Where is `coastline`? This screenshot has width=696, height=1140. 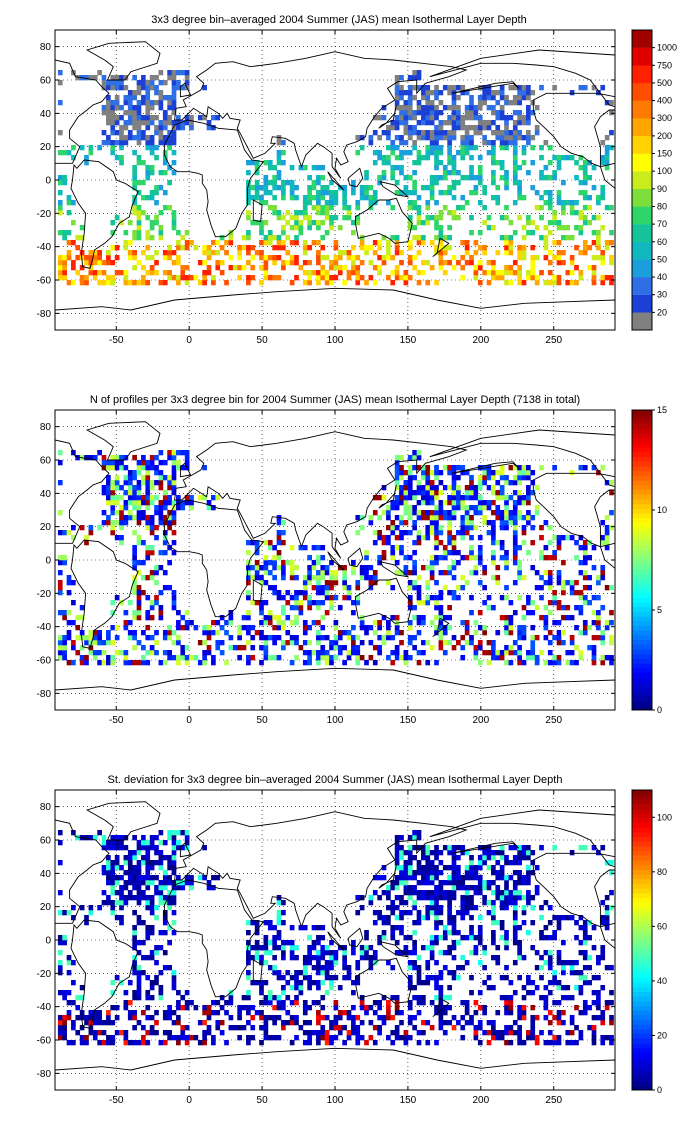 coastline is located at coordinates (335, 688).